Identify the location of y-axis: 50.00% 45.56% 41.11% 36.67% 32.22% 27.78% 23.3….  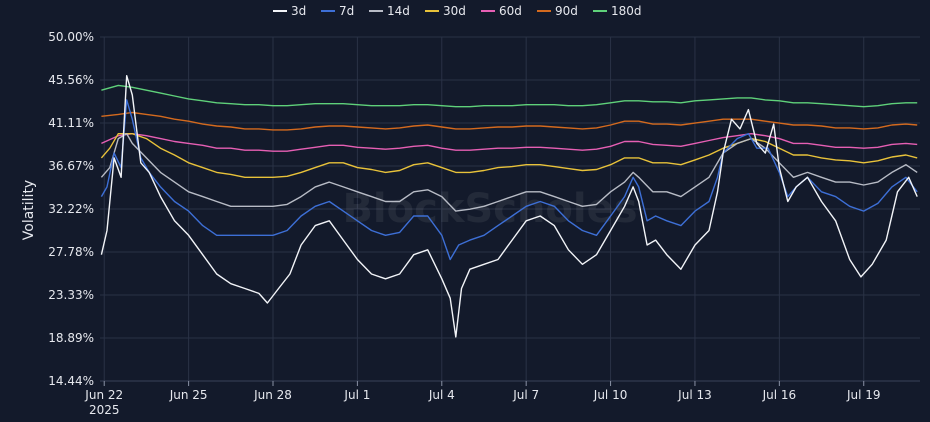
(71, 209).